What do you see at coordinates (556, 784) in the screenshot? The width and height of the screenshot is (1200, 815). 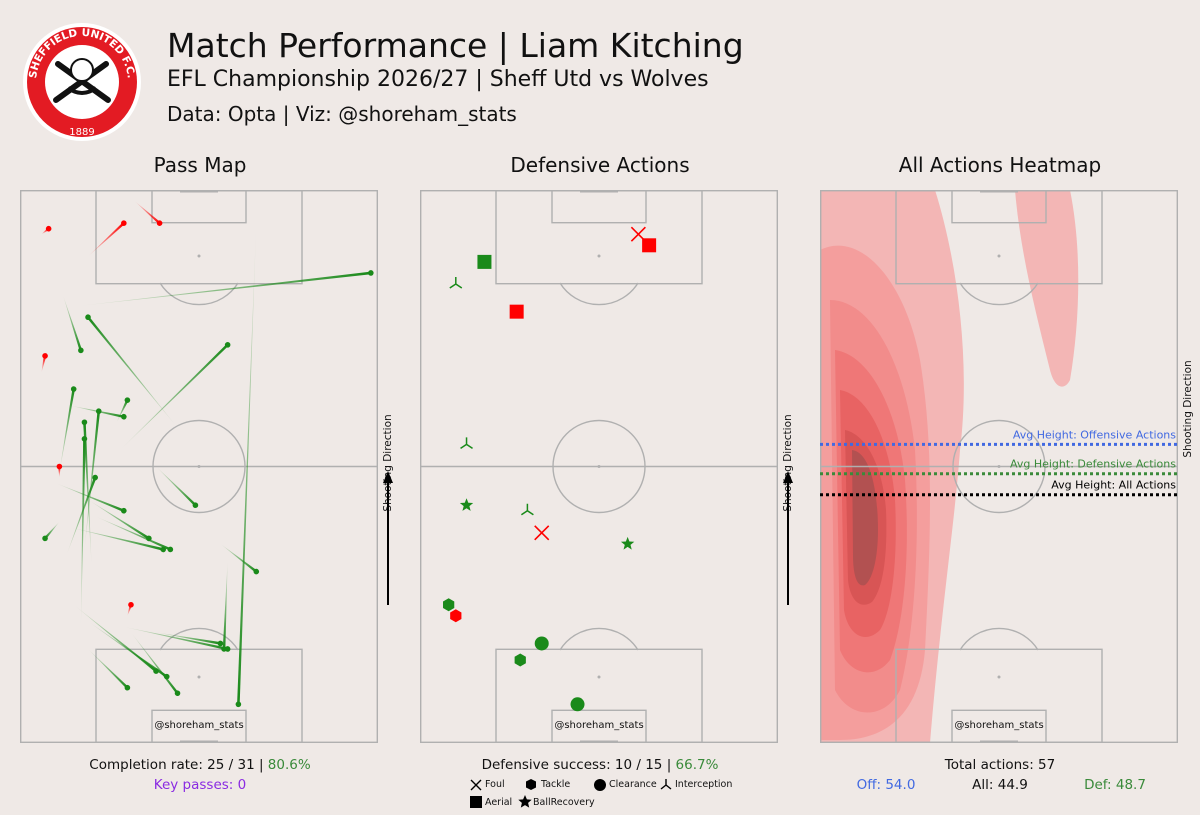 I see `legend-tackle: Tackle` at bounding box center [556, 784].